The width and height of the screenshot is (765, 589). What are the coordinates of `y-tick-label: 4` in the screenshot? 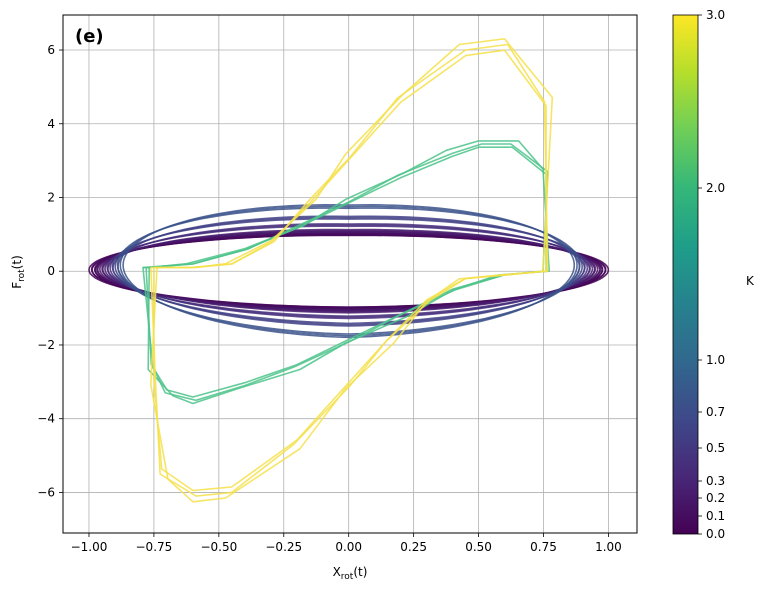 It's located at (51, 124).